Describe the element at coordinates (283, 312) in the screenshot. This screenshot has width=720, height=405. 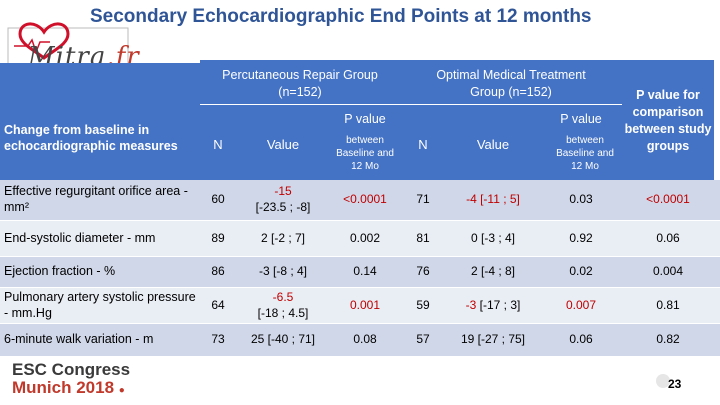
I see `value1-range: [-18 ; 4.5]` at that location.